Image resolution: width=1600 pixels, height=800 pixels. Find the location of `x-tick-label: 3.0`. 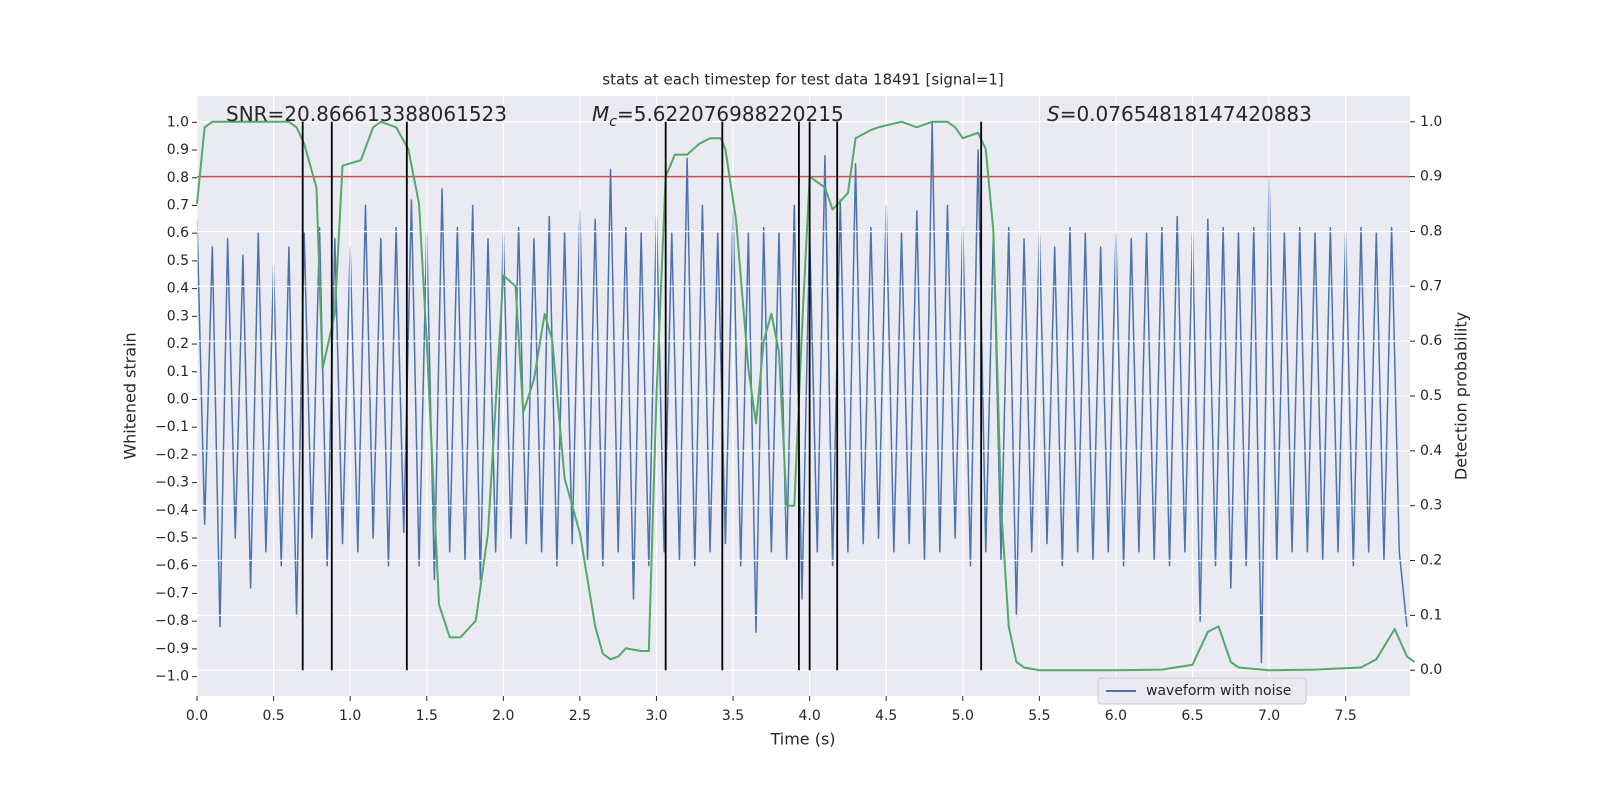

x-tick-label: 3.0 is located at coordinates (656, 716).